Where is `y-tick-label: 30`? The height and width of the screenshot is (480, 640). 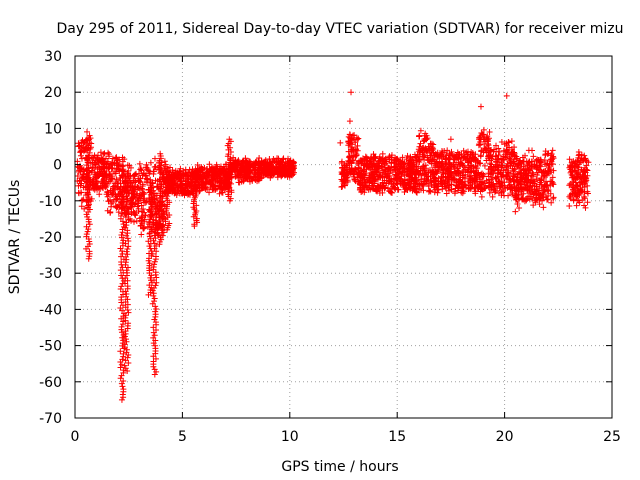 y-tick-label: 30 is located at coordinates (53, 57).